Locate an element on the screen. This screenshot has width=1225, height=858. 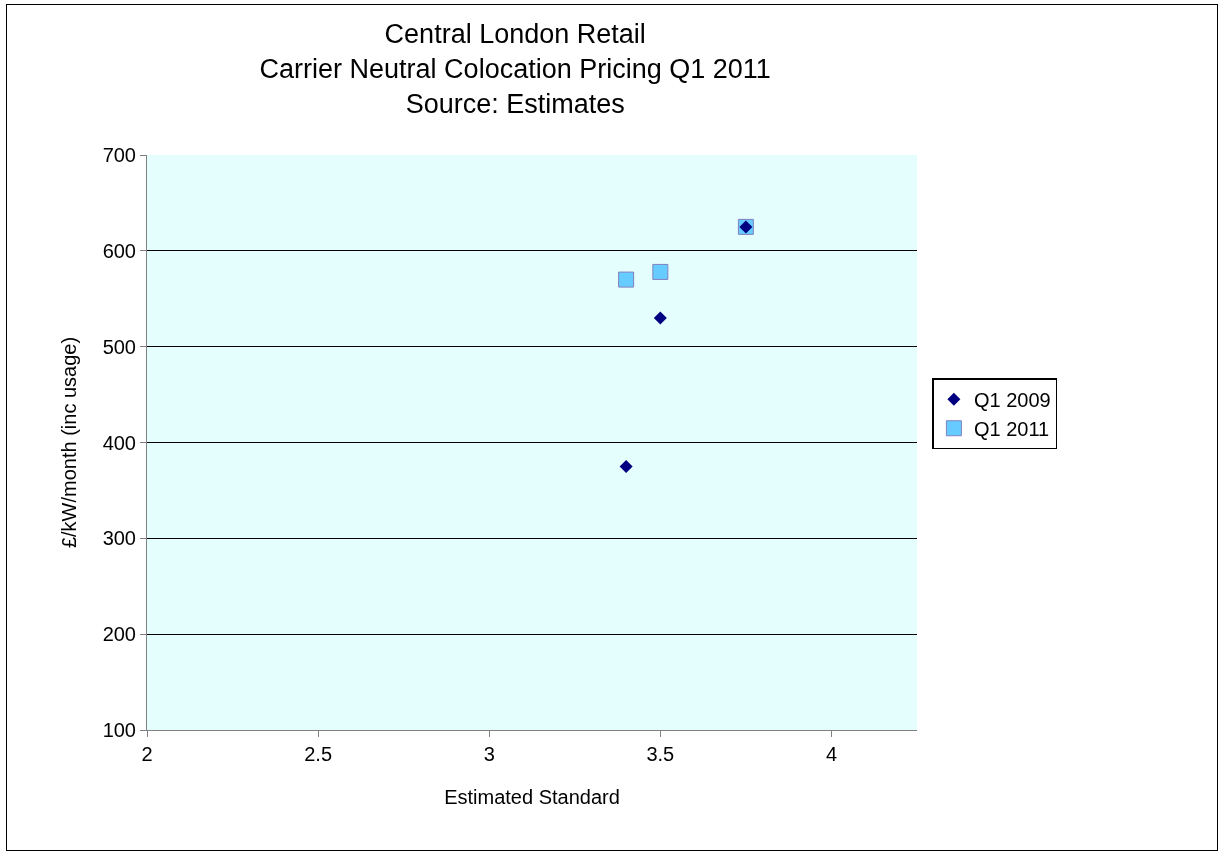
x-tick-label: 3.5 is located at coordinates (660, 754).